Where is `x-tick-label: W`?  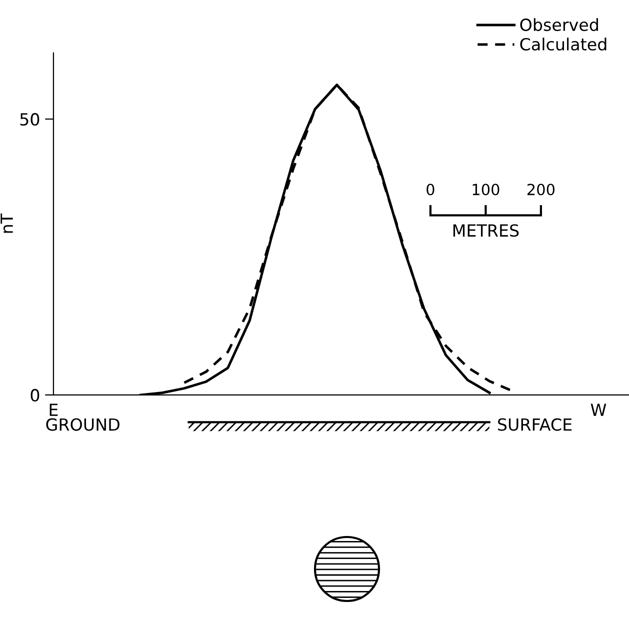 x-tick-label: W is located at coordinates (598, 410).